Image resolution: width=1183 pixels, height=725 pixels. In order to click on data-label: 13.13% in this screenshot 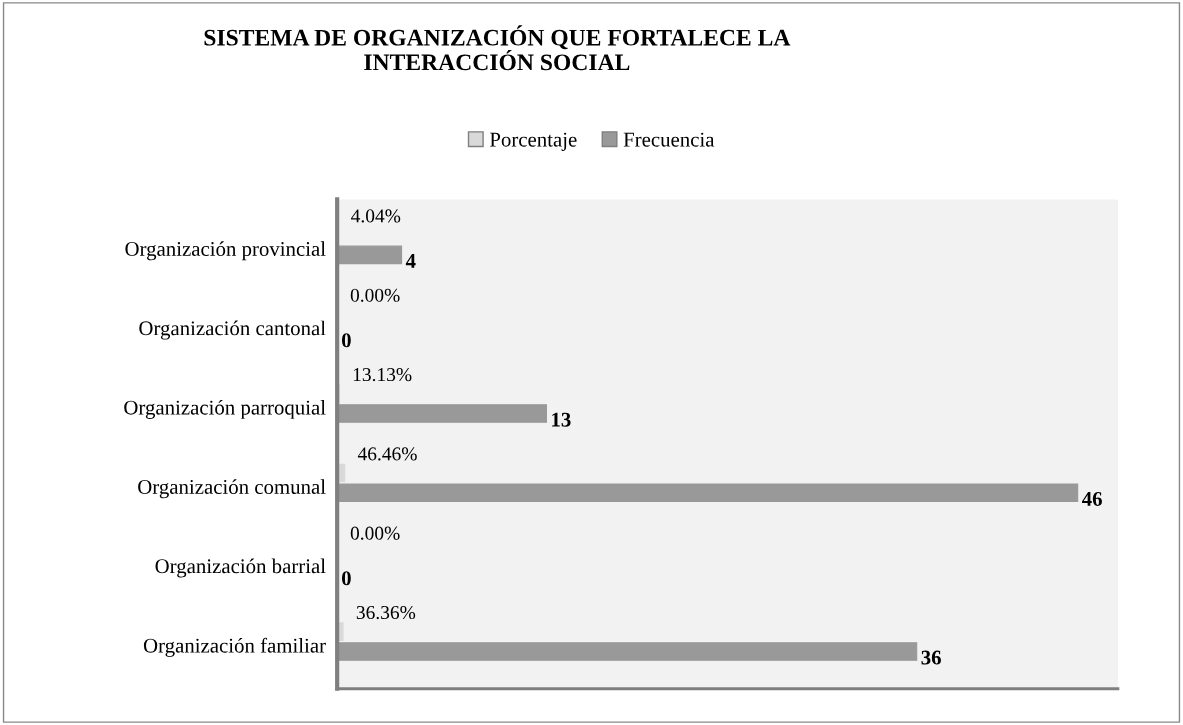, I will do `click(382, 374)`.